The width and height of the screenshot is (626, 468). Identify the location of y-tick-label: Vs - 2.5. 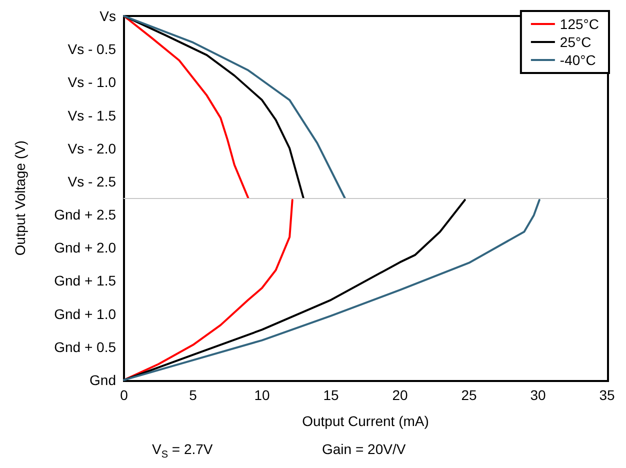
(92, 181).